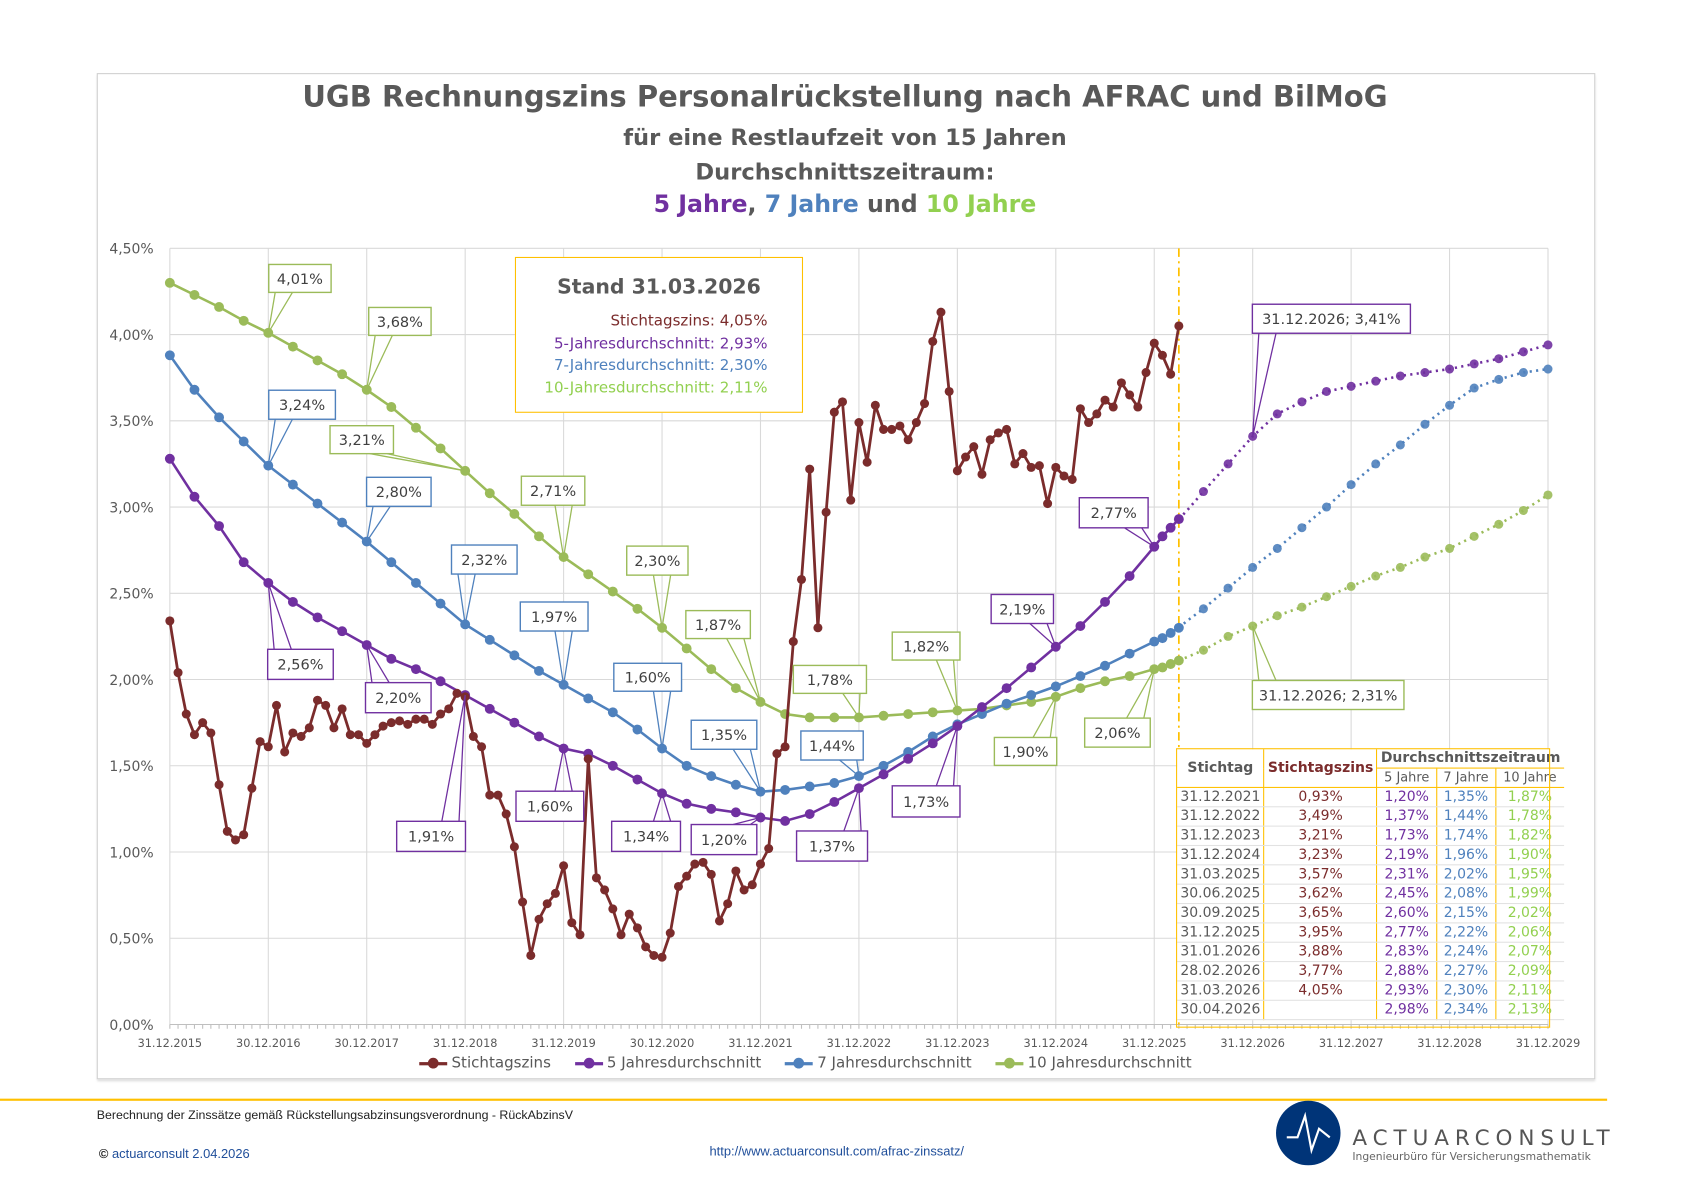  I want to click on cell-7y: 2,02%, so click(1466, 874).